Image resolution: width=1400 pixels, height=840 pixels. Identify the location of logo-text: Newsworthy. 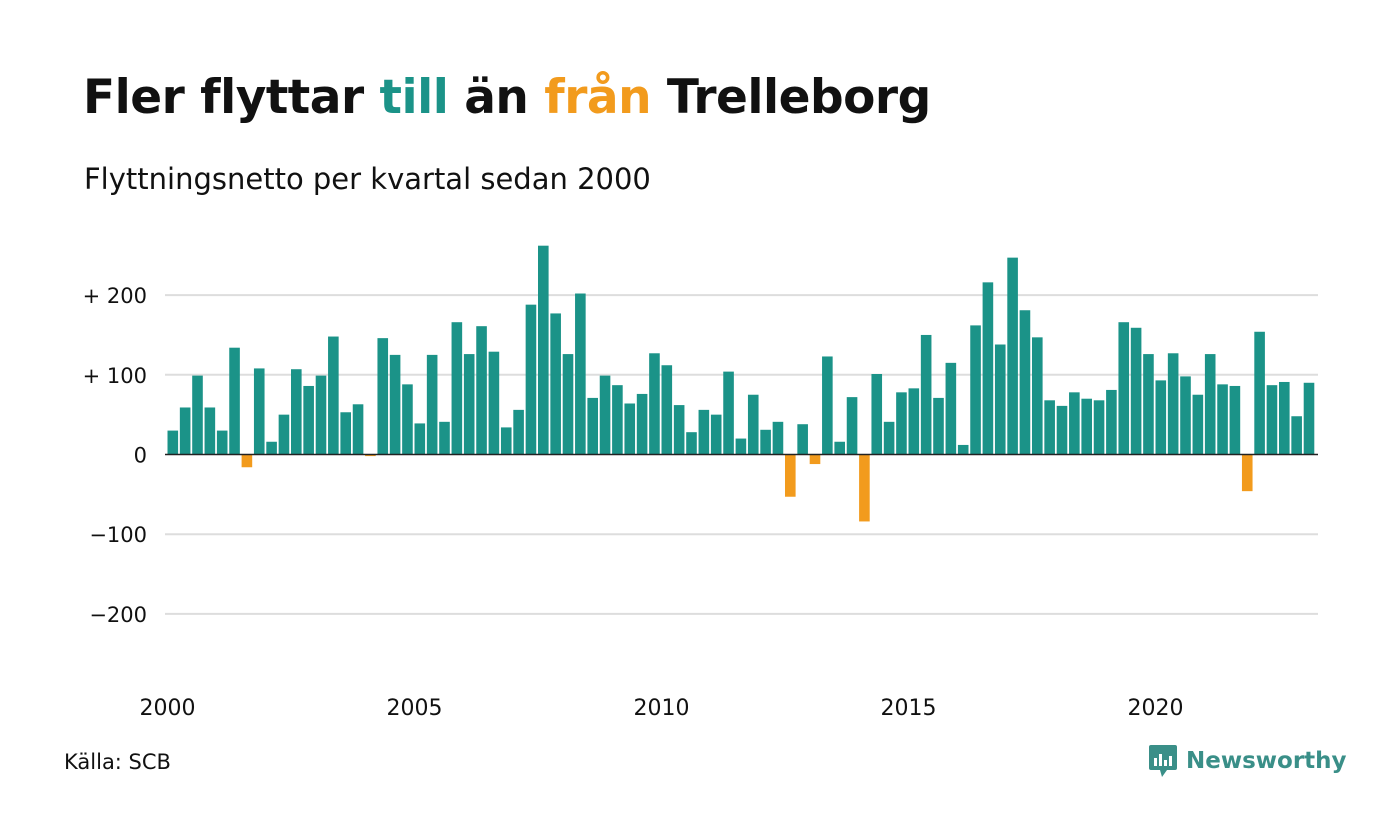
(1266, 761).